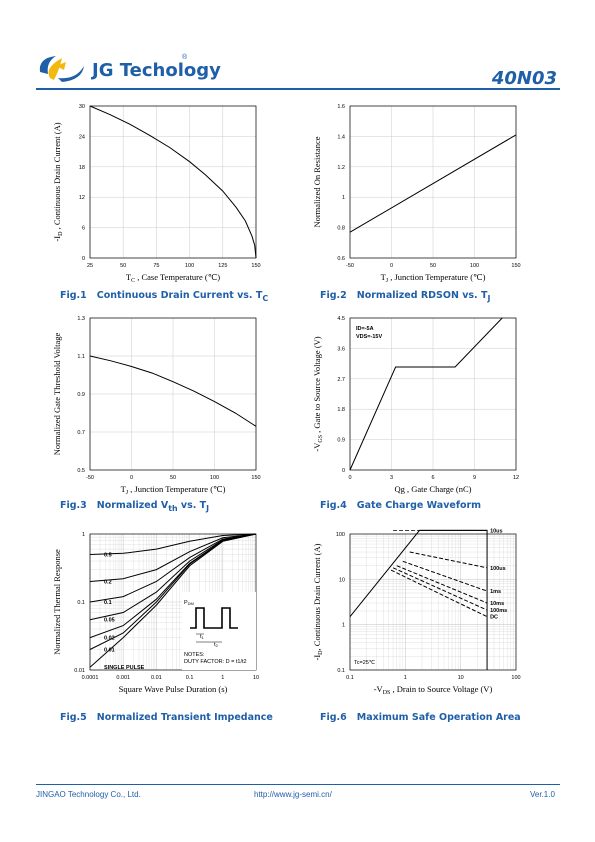 The height and width of the screenshot is (842, 595). I want to click on chart-annotation: ID=-5A, so click(365, 329).